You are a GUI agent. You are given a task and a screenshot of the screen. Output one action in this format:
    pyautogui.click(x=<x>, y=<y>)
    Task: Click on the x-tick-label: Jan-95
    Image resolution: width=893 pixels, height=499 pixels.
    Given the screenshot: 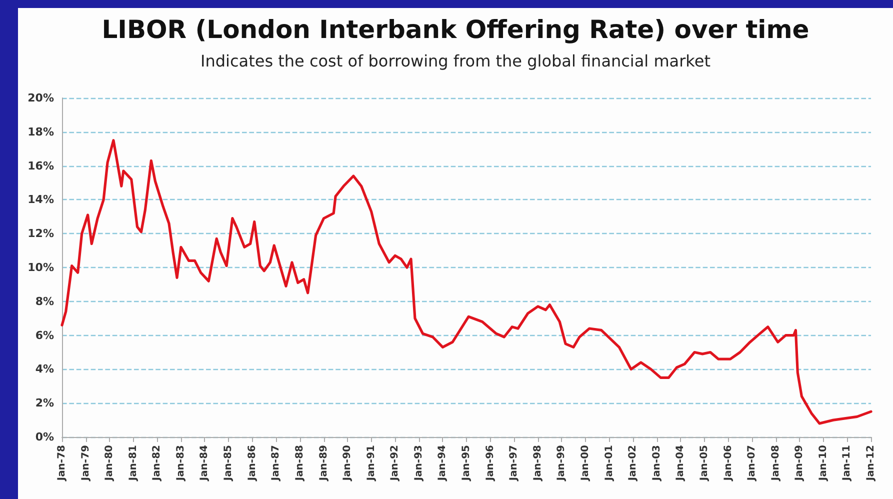 What is the action you would take?
    pyautogui.click(x=466, y=463)
    